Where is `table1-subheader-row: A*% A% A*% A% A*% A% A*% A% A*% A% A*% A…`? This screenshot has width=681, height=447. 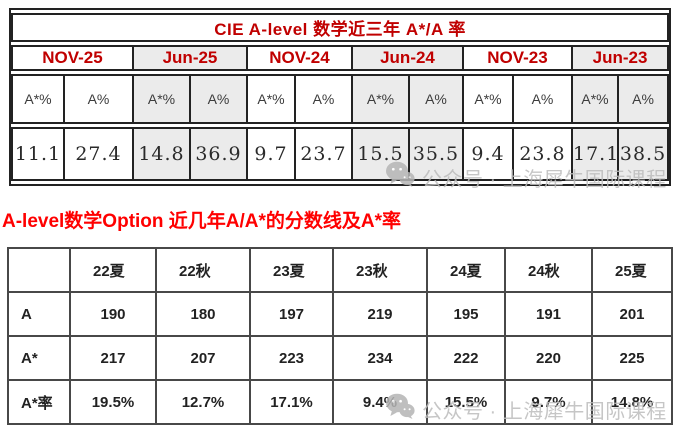 table1-subheader-row: A*% A% A*% A% A*% A% A*% A% A*% A% A*% A… is located at coordinates (340, 99).